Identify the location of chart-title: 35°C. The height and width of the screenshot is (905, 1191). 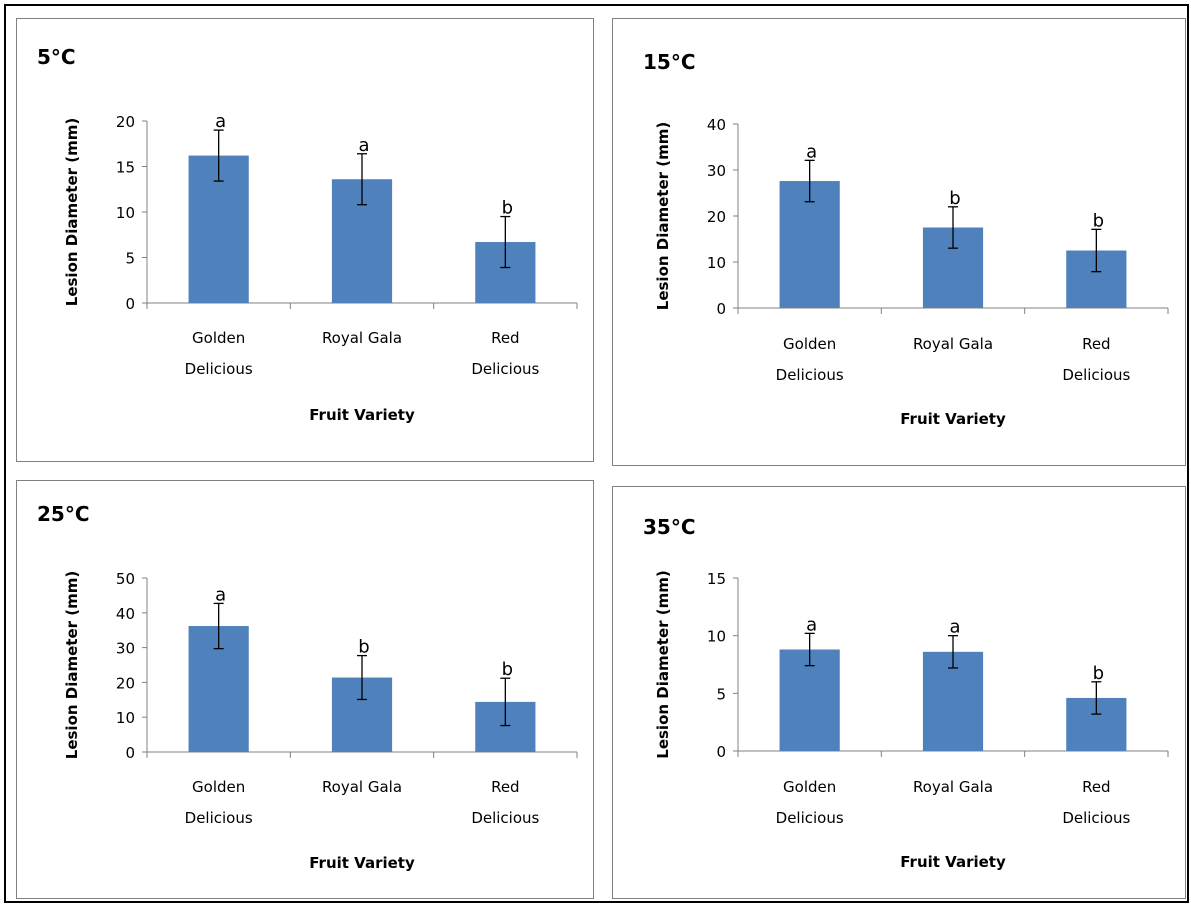
(669, 527).